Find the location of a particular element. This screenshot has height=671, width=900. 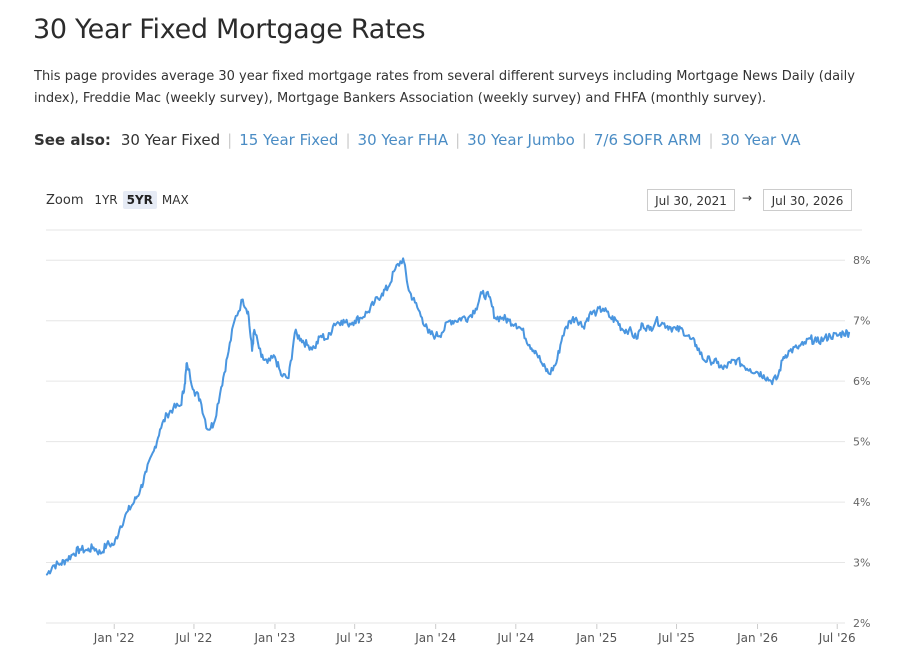

x-tick-label: Jan '24 is located at coordinates (435, 638).